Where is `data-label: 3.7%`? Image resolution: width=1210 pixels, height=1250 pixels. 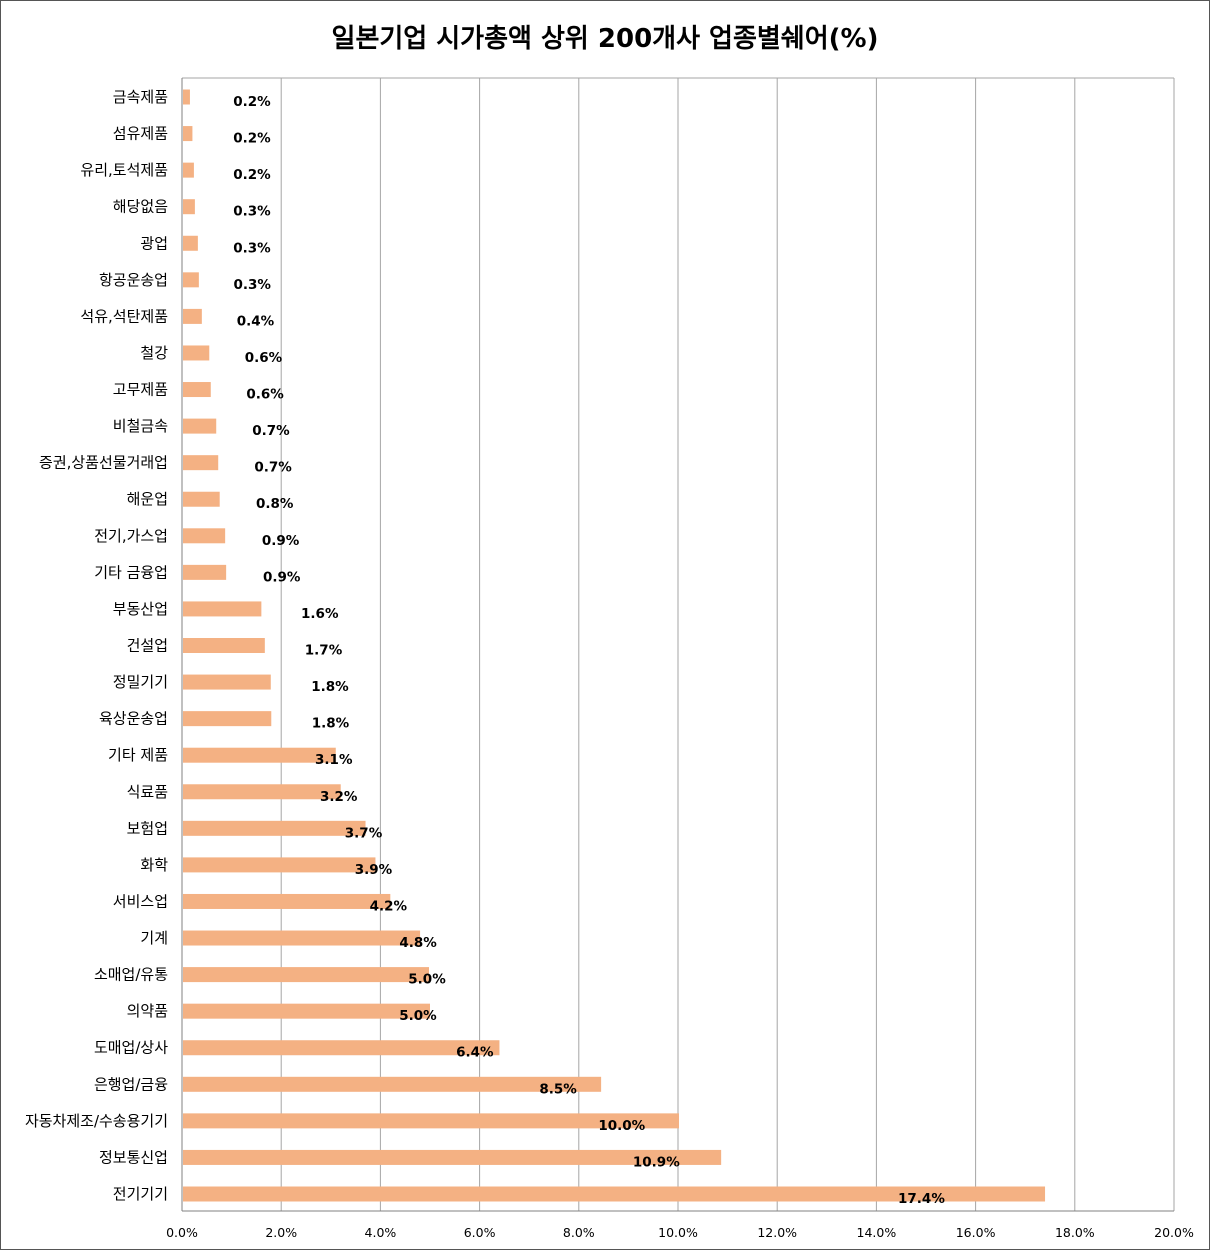 data-label: 3.7% is located at coordinates (364, 833).